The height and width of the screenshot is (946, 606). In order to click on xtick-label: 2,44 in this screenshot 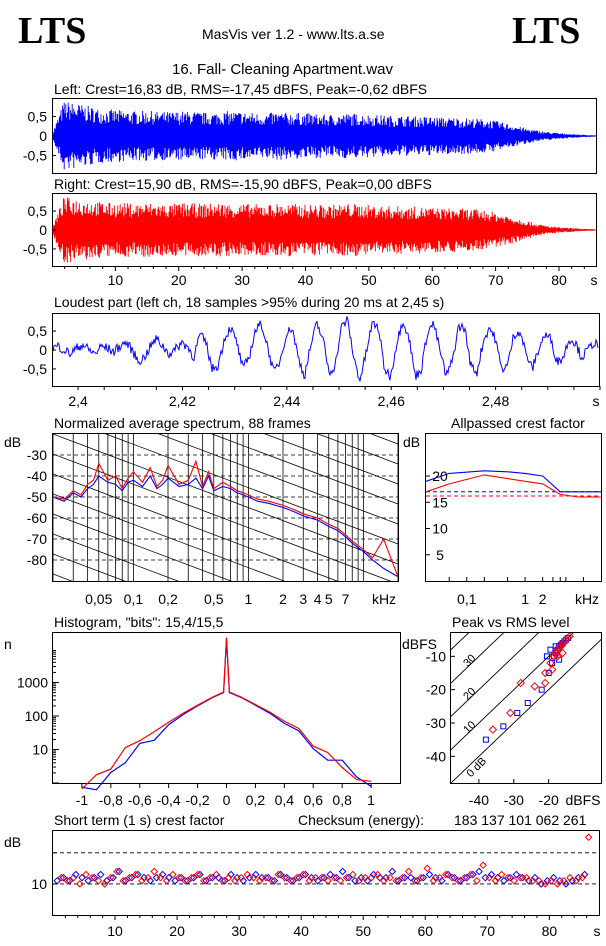, I will do `click(286, 401)`.